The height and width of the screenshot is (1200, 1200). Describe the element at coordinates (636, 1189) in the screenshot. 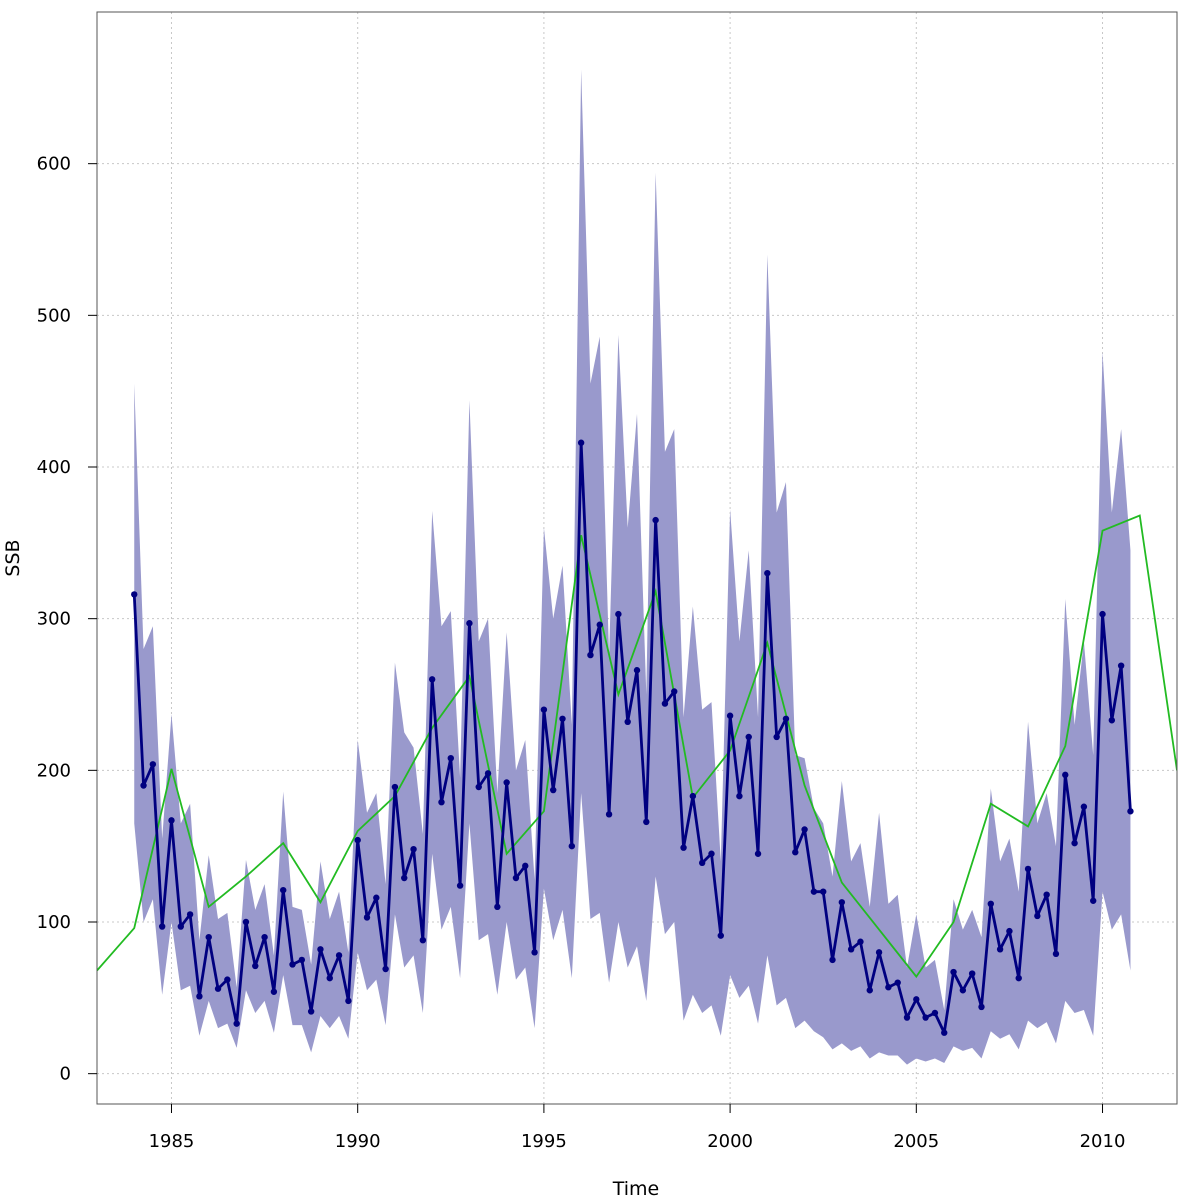

I see `x-axis-title: Time` at that location.